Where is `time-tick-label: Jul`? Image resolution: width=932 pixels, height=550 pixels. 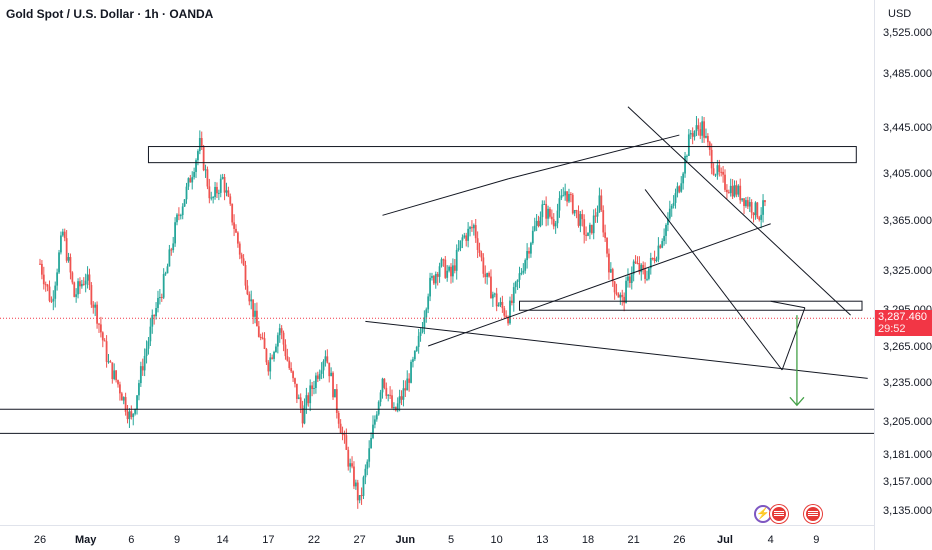 time-tick-label: Jul is located at coordinates (725, 540).